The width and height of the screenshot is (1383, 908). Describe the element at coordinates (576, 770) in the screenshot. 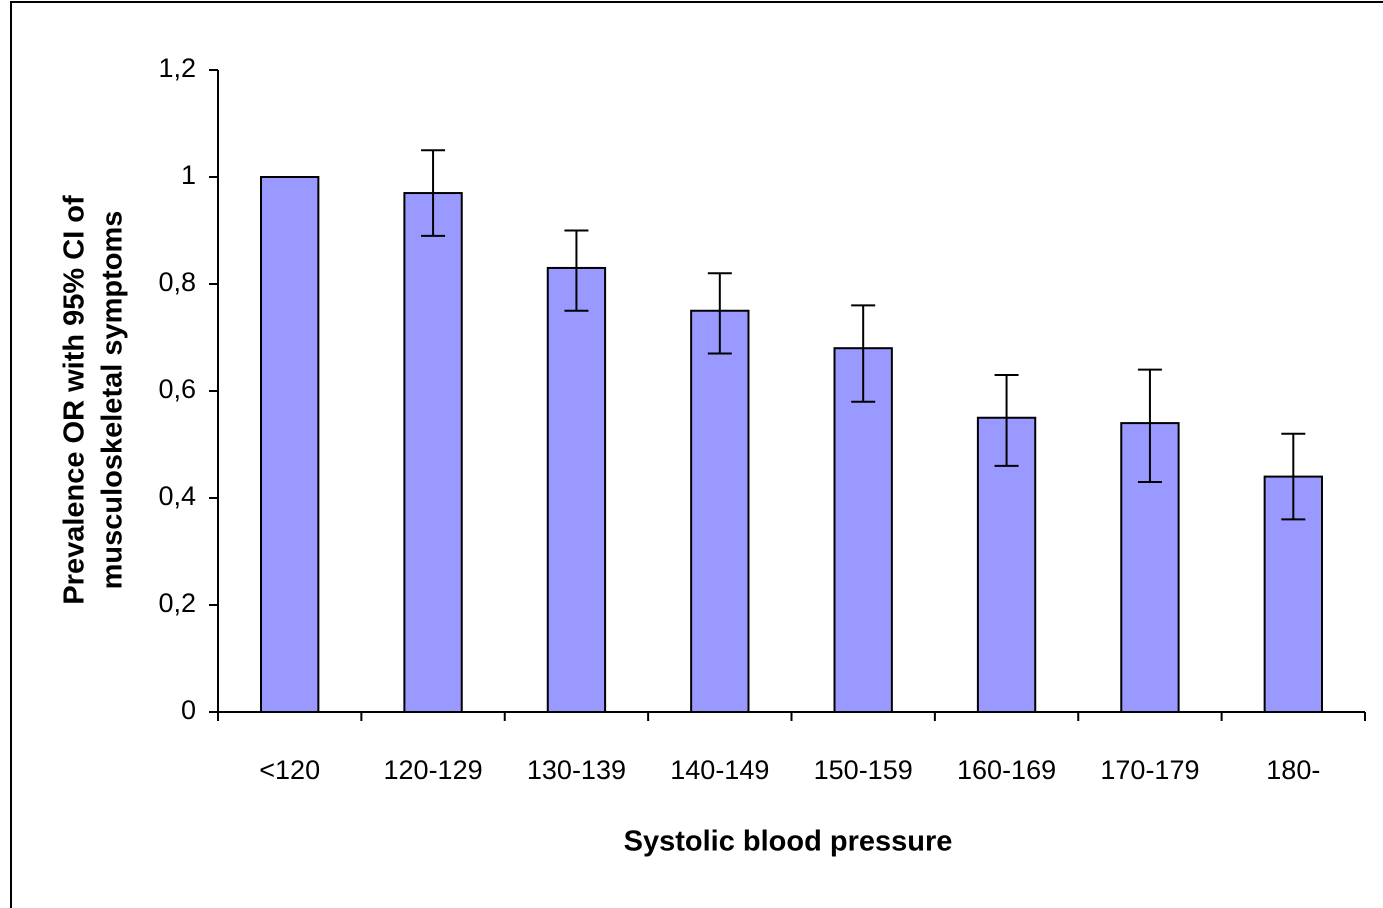

I see `x-tick-label: 130-139` at that location.